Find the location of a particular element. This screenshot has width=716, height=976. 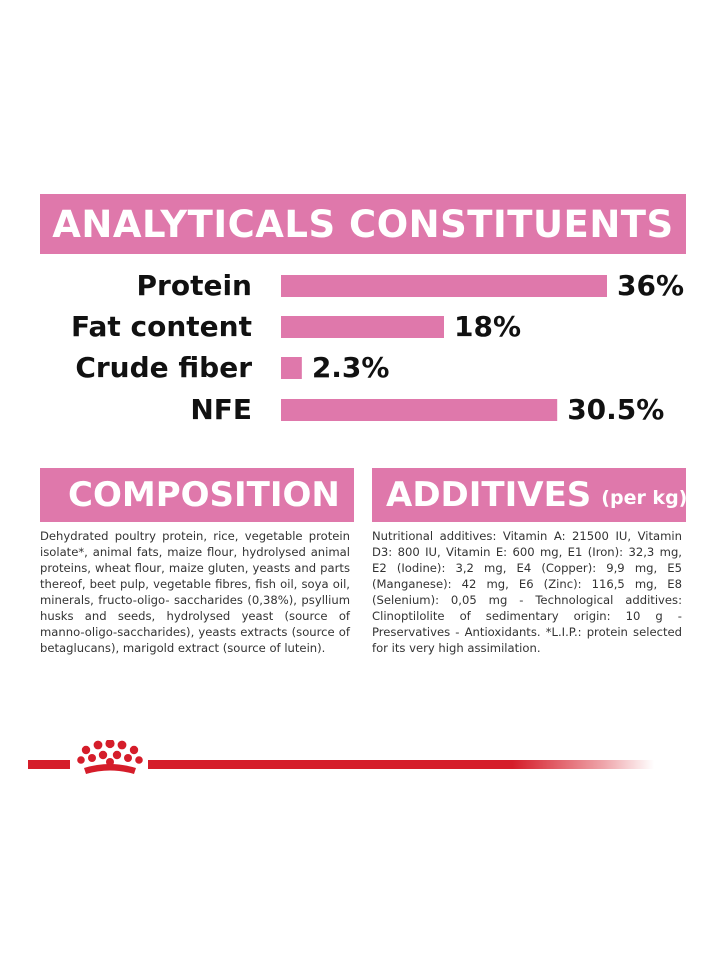

analytics-banner: ANALYTICALS CONSTITUENTS is located at coordinates (363, 224).